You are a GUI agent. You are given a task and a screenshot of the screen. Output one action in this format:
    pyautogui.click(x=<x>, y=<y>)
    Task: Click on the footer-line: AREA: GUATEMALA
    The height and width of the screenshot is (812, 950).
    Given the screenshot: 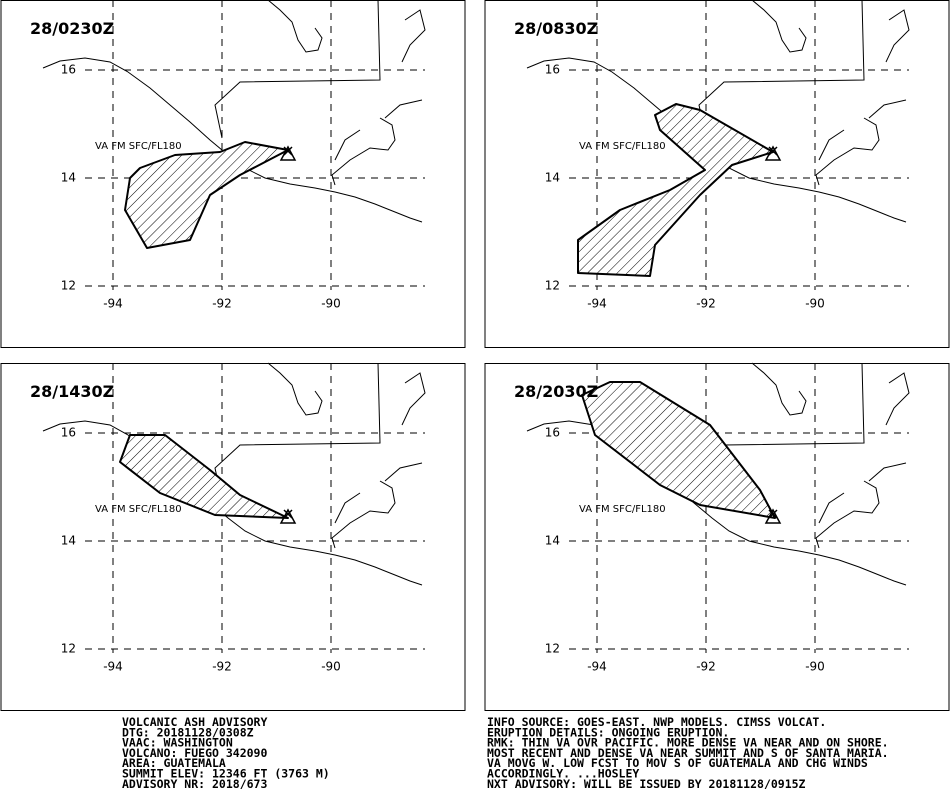 What is the action you would take?
    pyautogui.click(x=174, y=763)
    